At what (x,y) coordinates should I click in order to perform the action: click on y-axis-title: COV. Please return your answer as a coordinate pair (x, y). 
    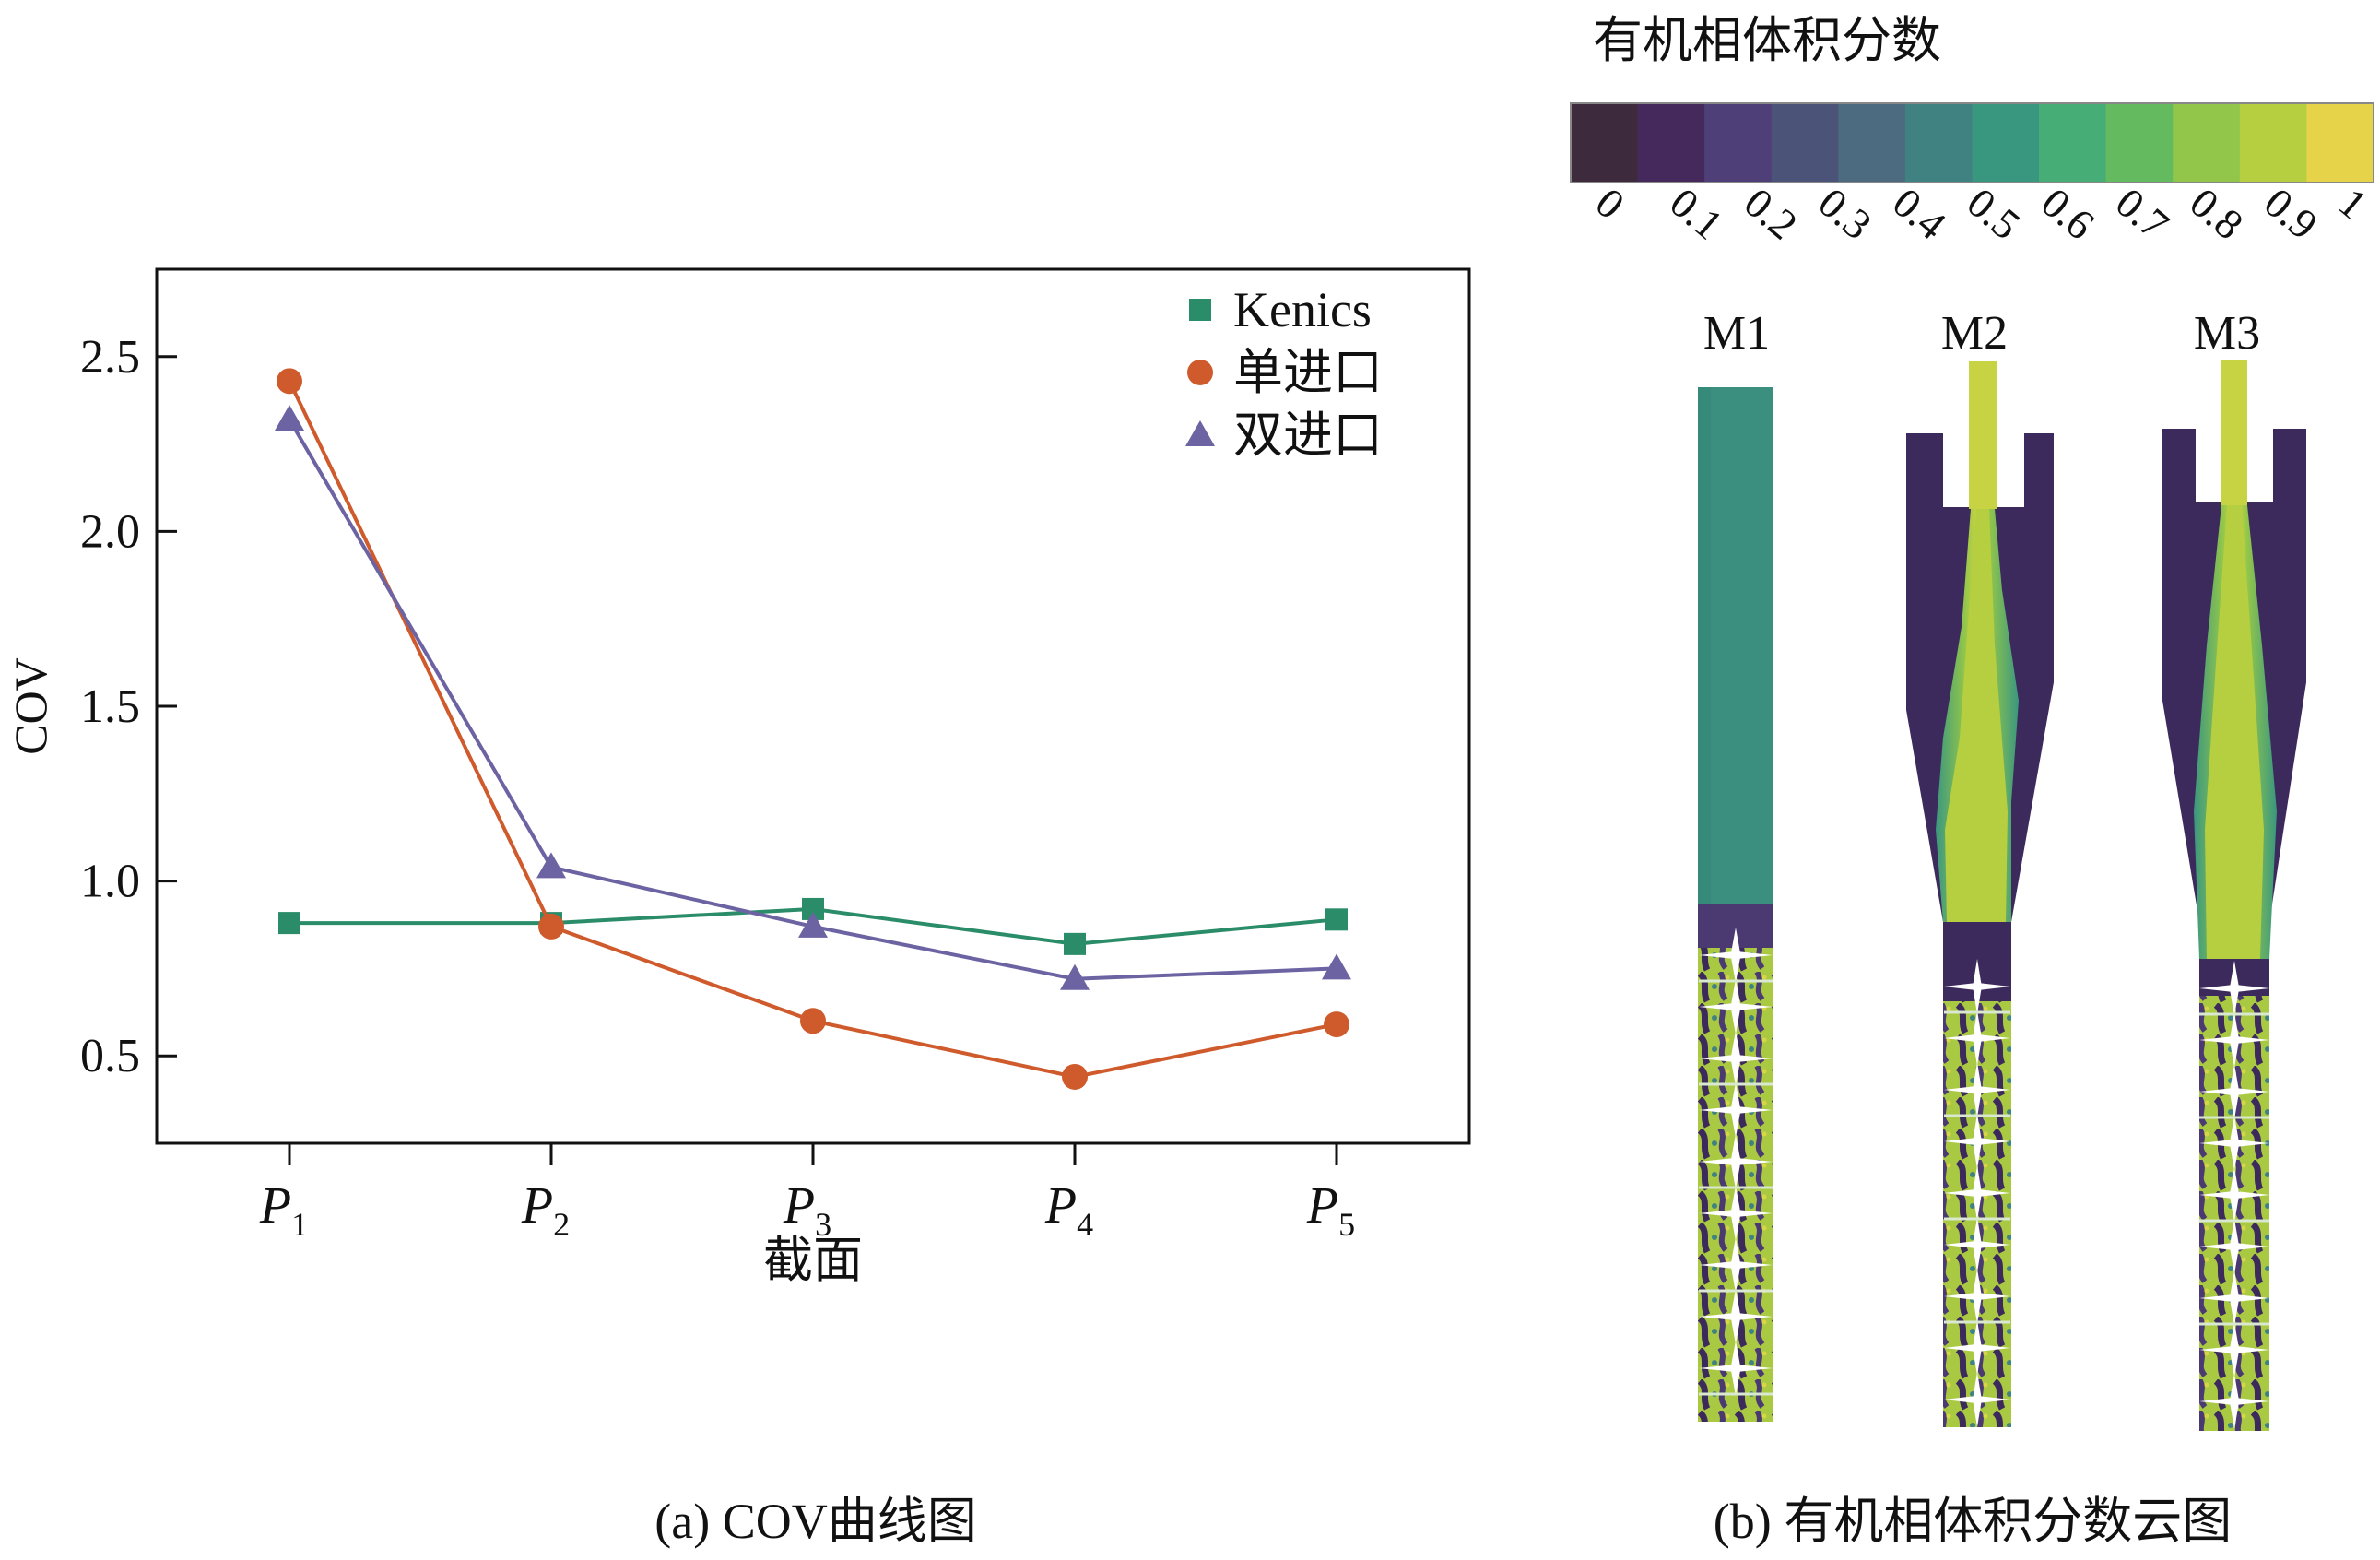
    Looking at the image, I should click on (30, 706).